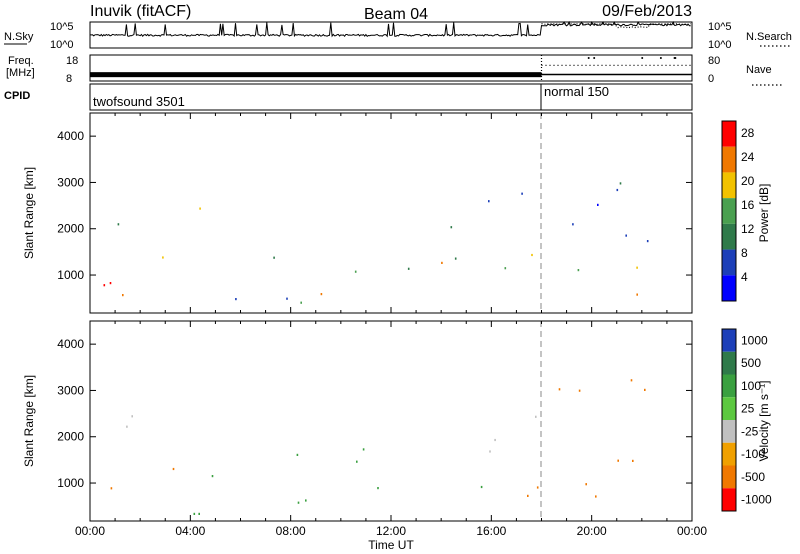 This screenshot has width=800, height=554. Describe the element at coordinates (491, 531) in the screenshot. I see `xtick-label: 16:00` at that location.